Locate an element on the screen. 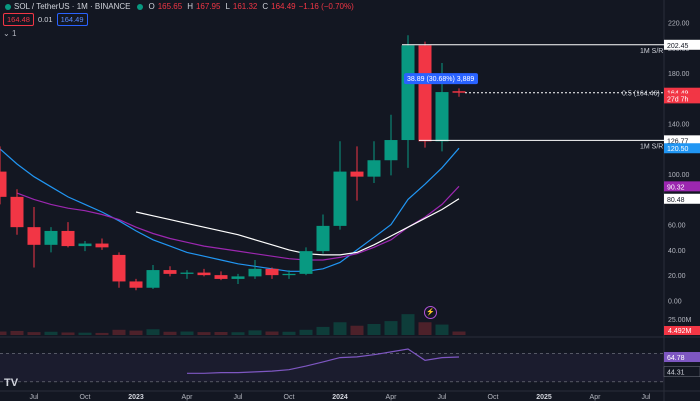 This screenshot has width=700, height=401. rsi-line is located at coordinates (323, 361).